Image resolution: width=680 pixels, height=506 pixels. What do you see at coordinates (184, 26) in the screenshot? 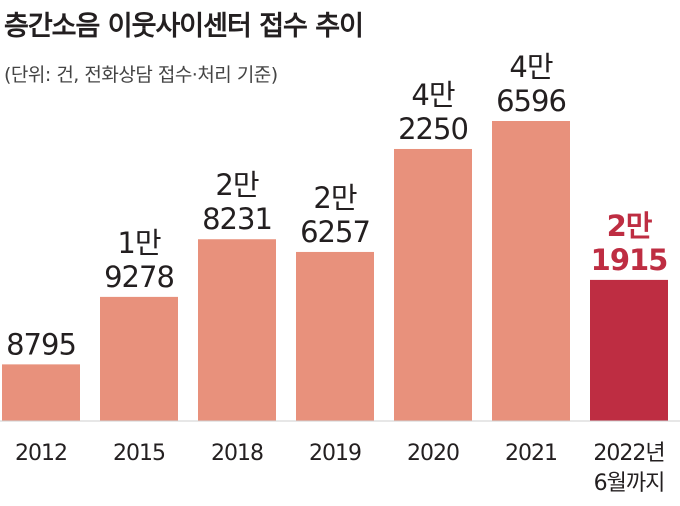
I see `chart-title: 층간소음 이웃사이센터 접수 추이` at bounding box center [184, 26].